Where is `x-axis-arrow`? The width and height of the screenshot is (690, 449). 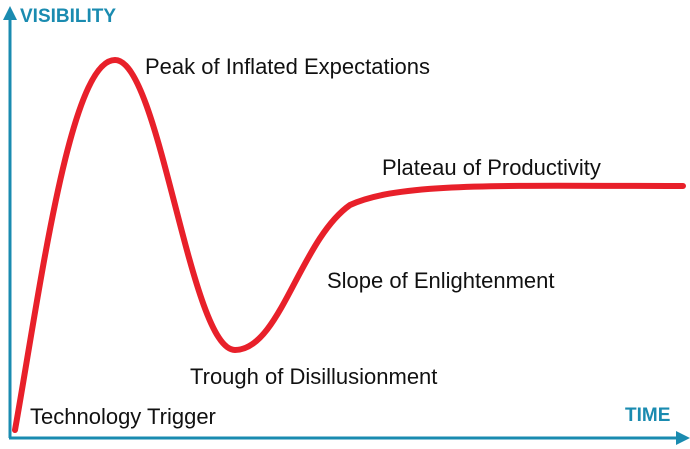 x-axis-arrow is located at coordinates (683, 438).